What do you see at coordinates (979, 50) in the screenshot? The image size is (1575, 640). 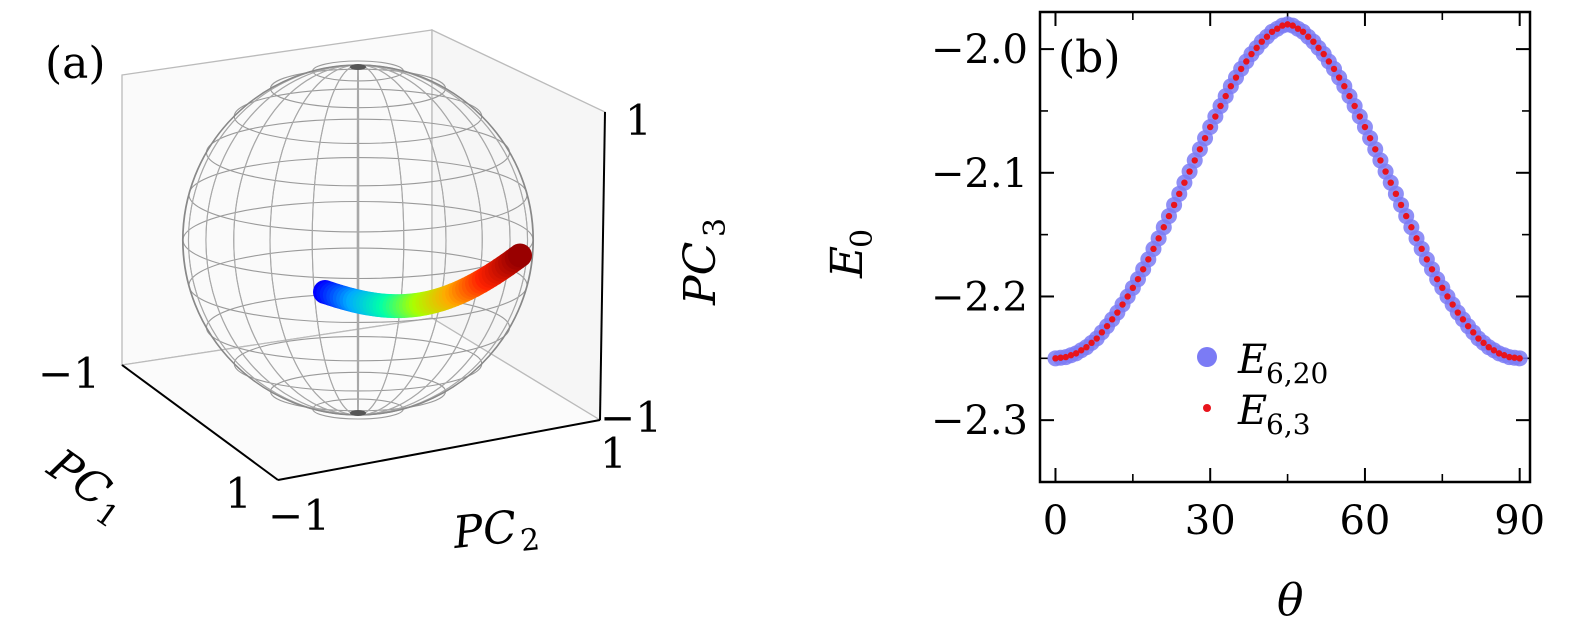 I see `y-tick-label: −2.0` at bounding box center [979, 50].